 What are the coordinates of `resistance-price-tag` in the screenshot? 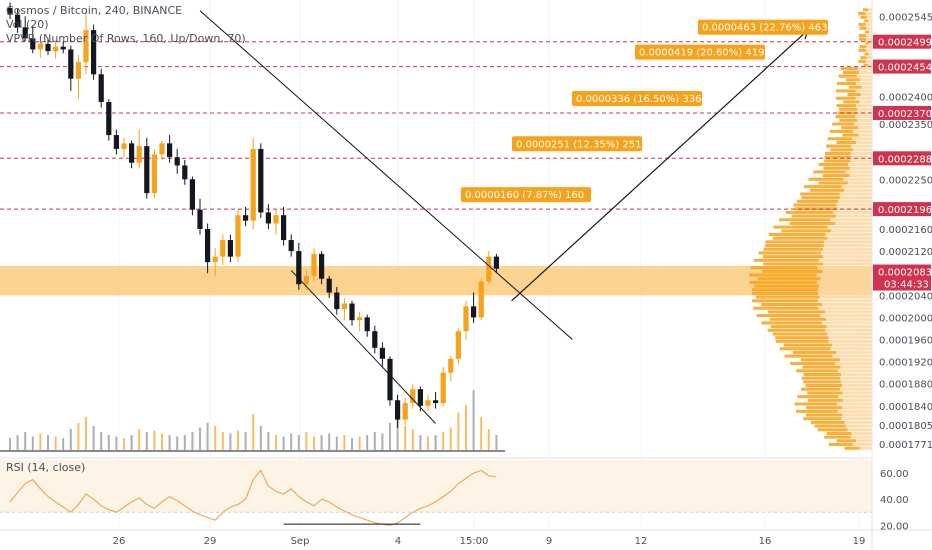 It's located at (902, 41).